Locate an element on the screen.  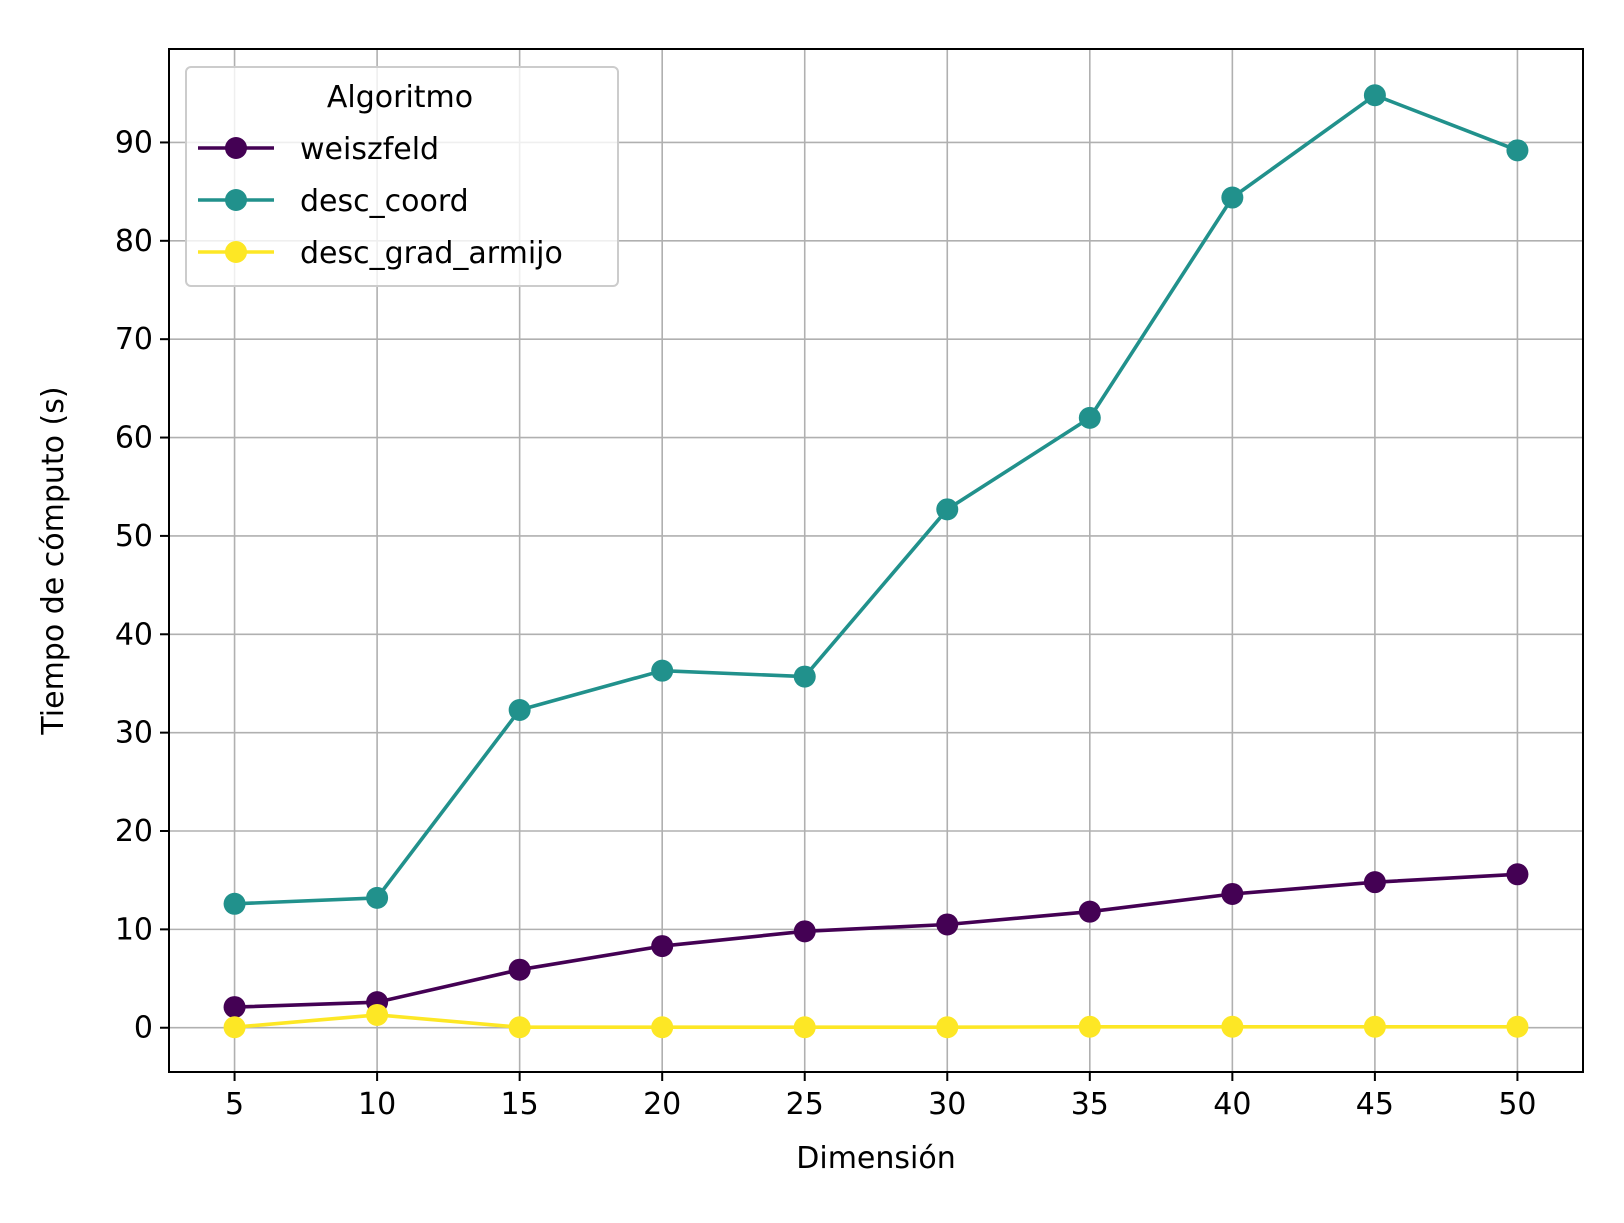
legend-items: weiszfeld desc_coord desc_grad_armijo is located at coordinates (380, 201).